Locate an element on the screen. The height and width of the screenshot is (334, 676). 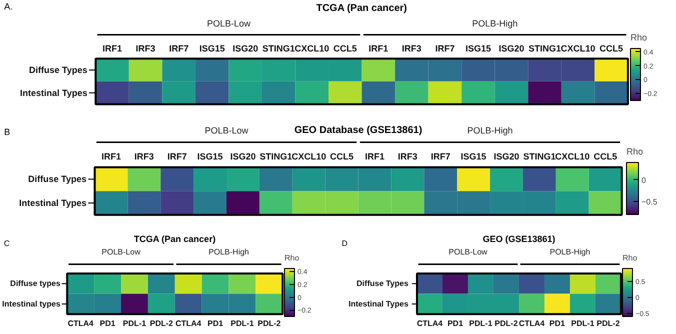
color-bar-label: 0 is located at coordinates (644, 180).